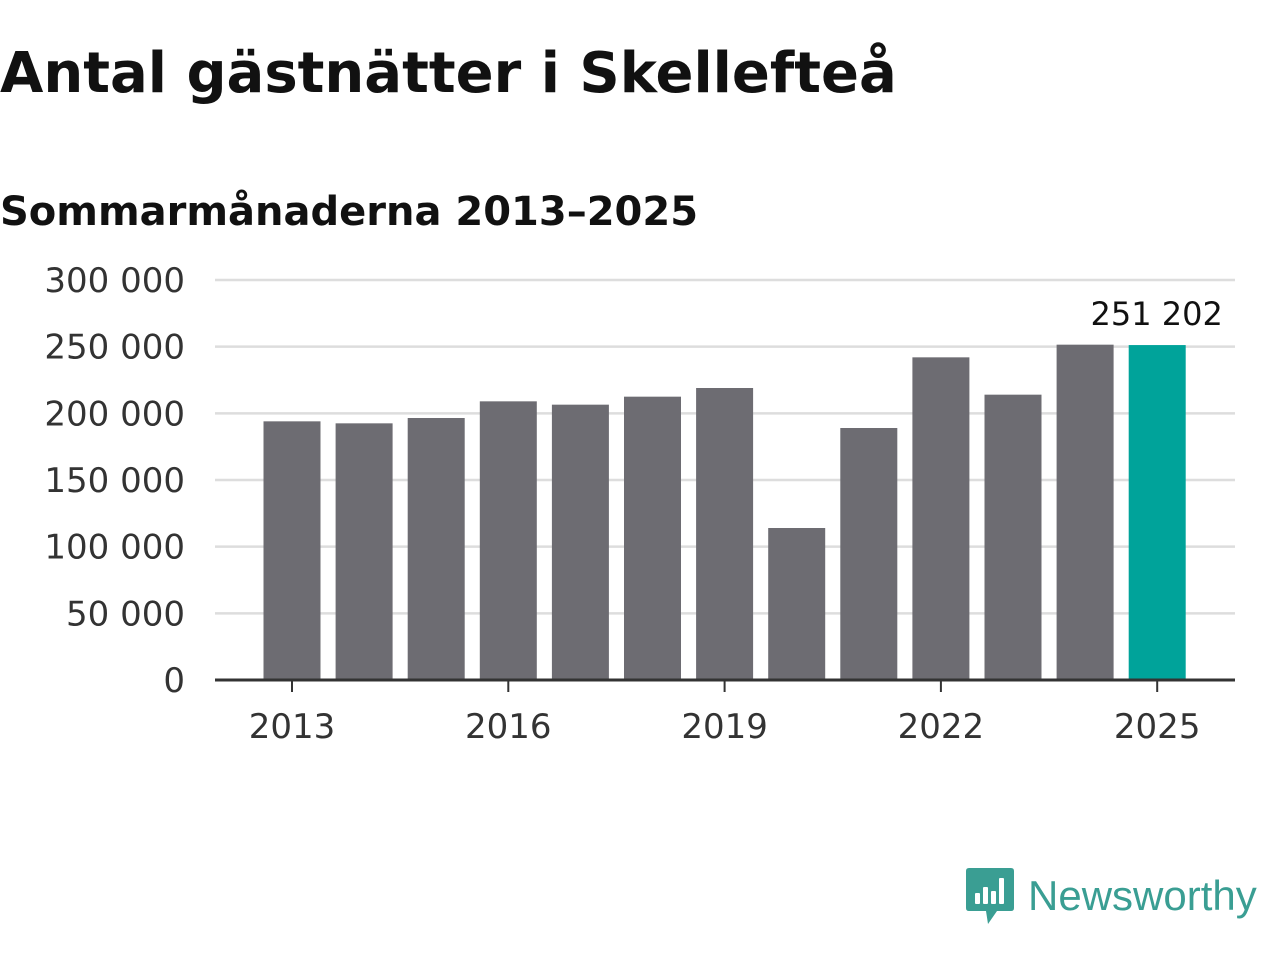 This screenshot has height=960, width=1280. I want to click on brand-logo: Newsworthy, so click(1110, 896).